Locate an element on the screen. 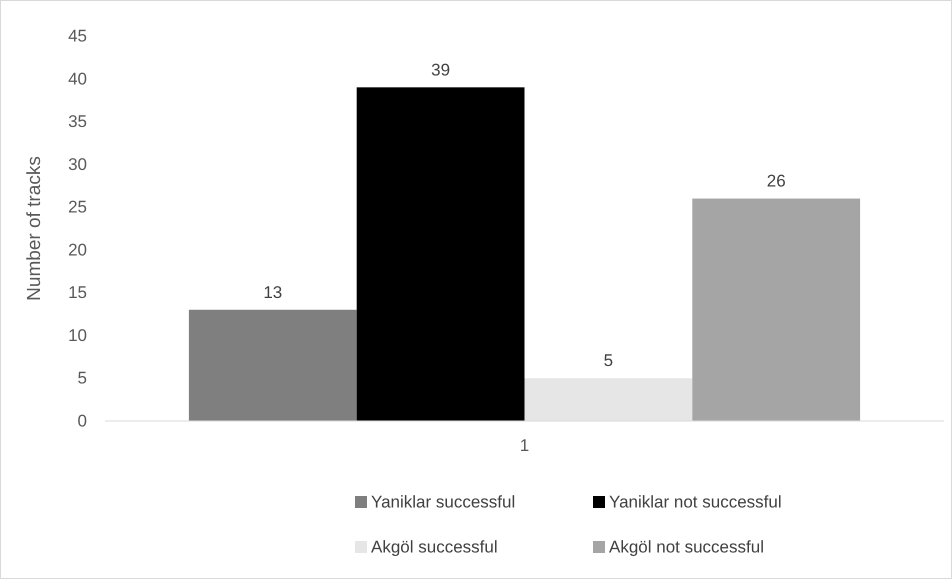 This screenshot has width=952, height=579. y-tick-label: 30 is located at coordinates (77, 164).